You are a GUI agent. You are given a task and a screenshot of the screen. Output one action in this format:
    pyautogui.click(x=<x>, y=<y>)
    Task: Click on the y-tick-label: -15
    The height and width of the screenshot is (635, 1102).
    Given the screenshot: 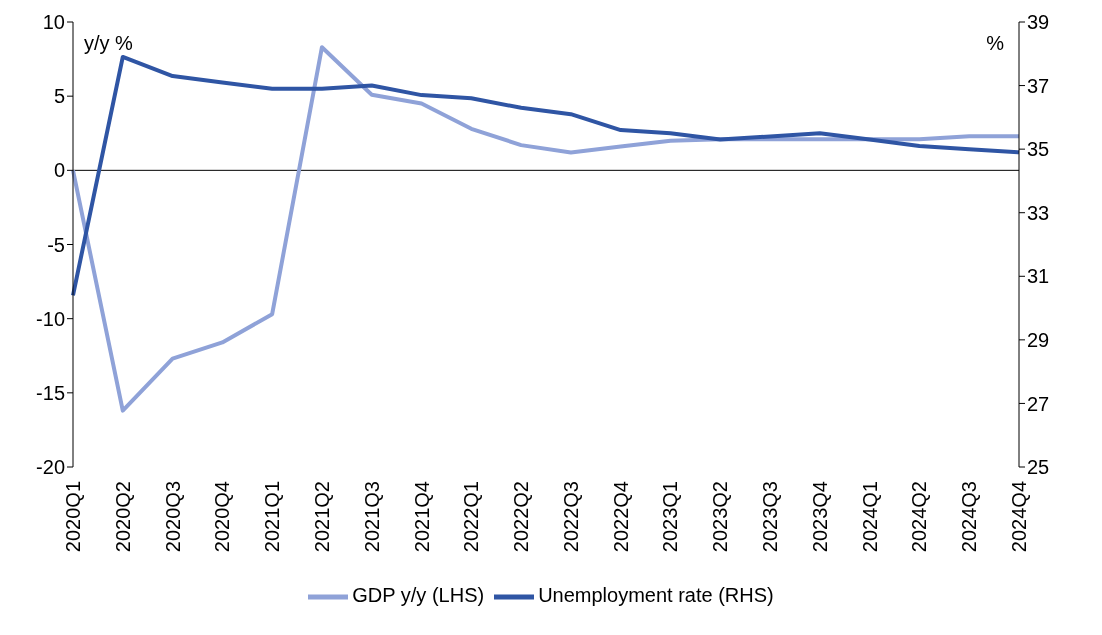 What is the action you would take?
    pyautogui.click(x=50, y=392)
    